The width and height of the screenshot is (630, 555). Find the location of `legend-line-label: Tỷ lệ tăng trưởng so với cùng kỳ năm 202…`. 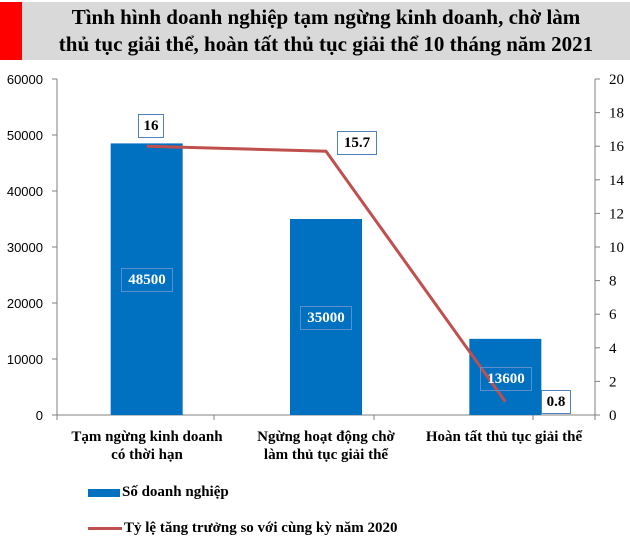

legend-line-label: Tỷ lệ tăng trưởng so với cùng kỳ năm 202… is located at coordinates (261, 528).